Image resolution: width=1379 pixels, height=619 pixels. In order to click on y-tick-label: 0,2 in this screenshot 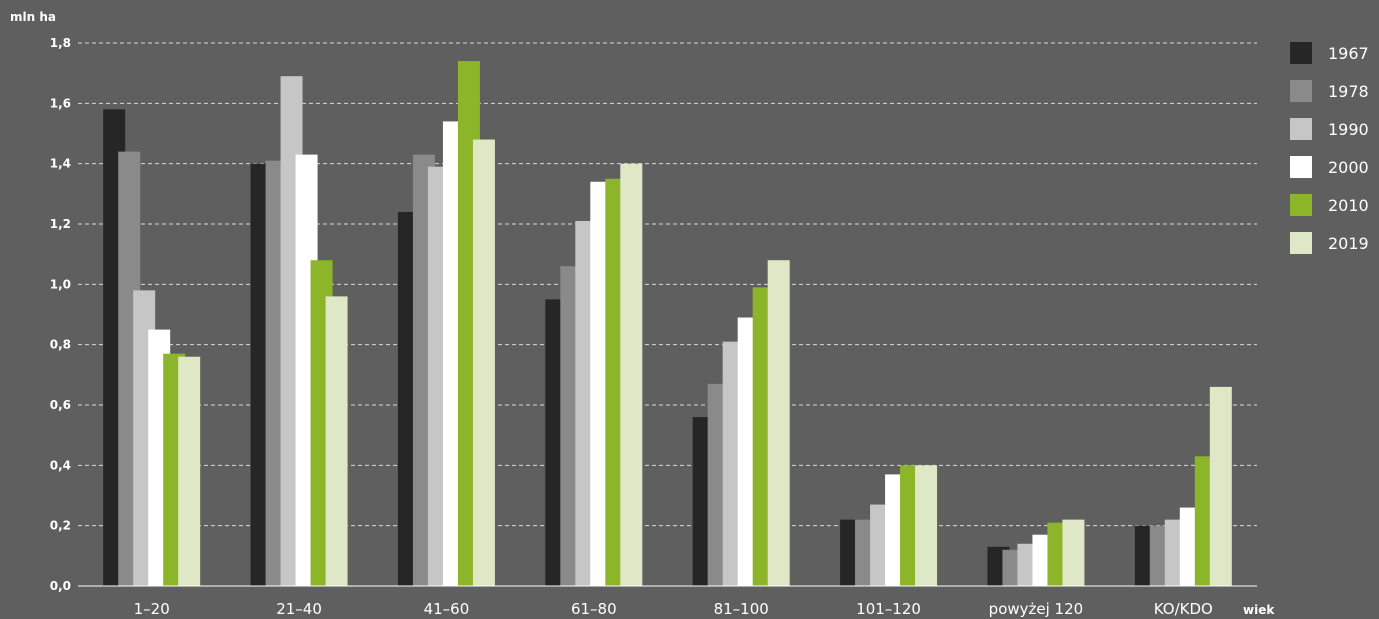, I will do `click(60, 526)`.